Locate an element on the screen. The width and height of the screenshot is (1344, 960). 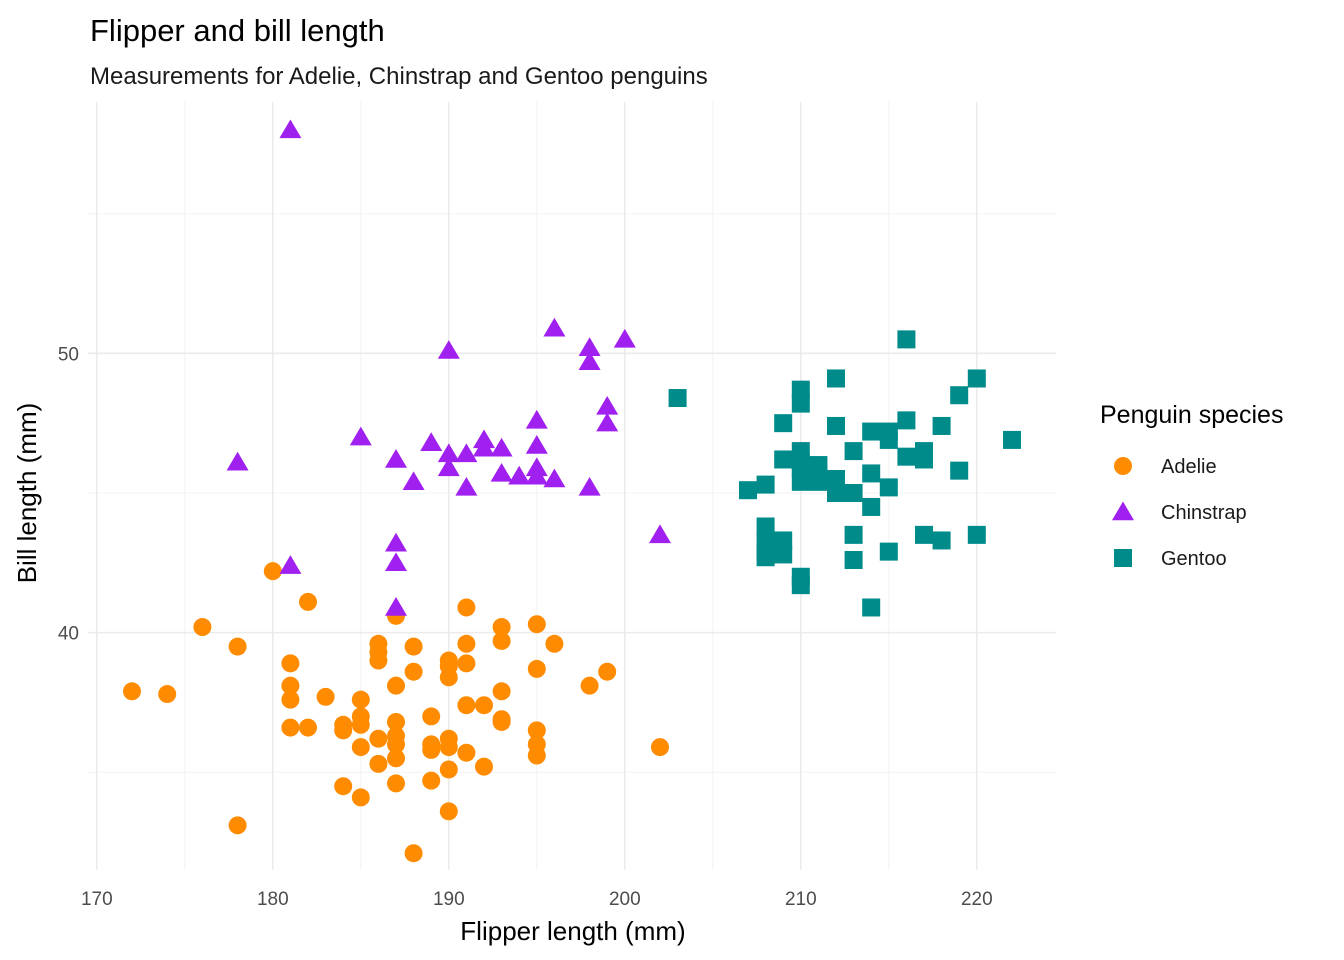
x-tick-label: 210 is located at coordinates (801, 899).